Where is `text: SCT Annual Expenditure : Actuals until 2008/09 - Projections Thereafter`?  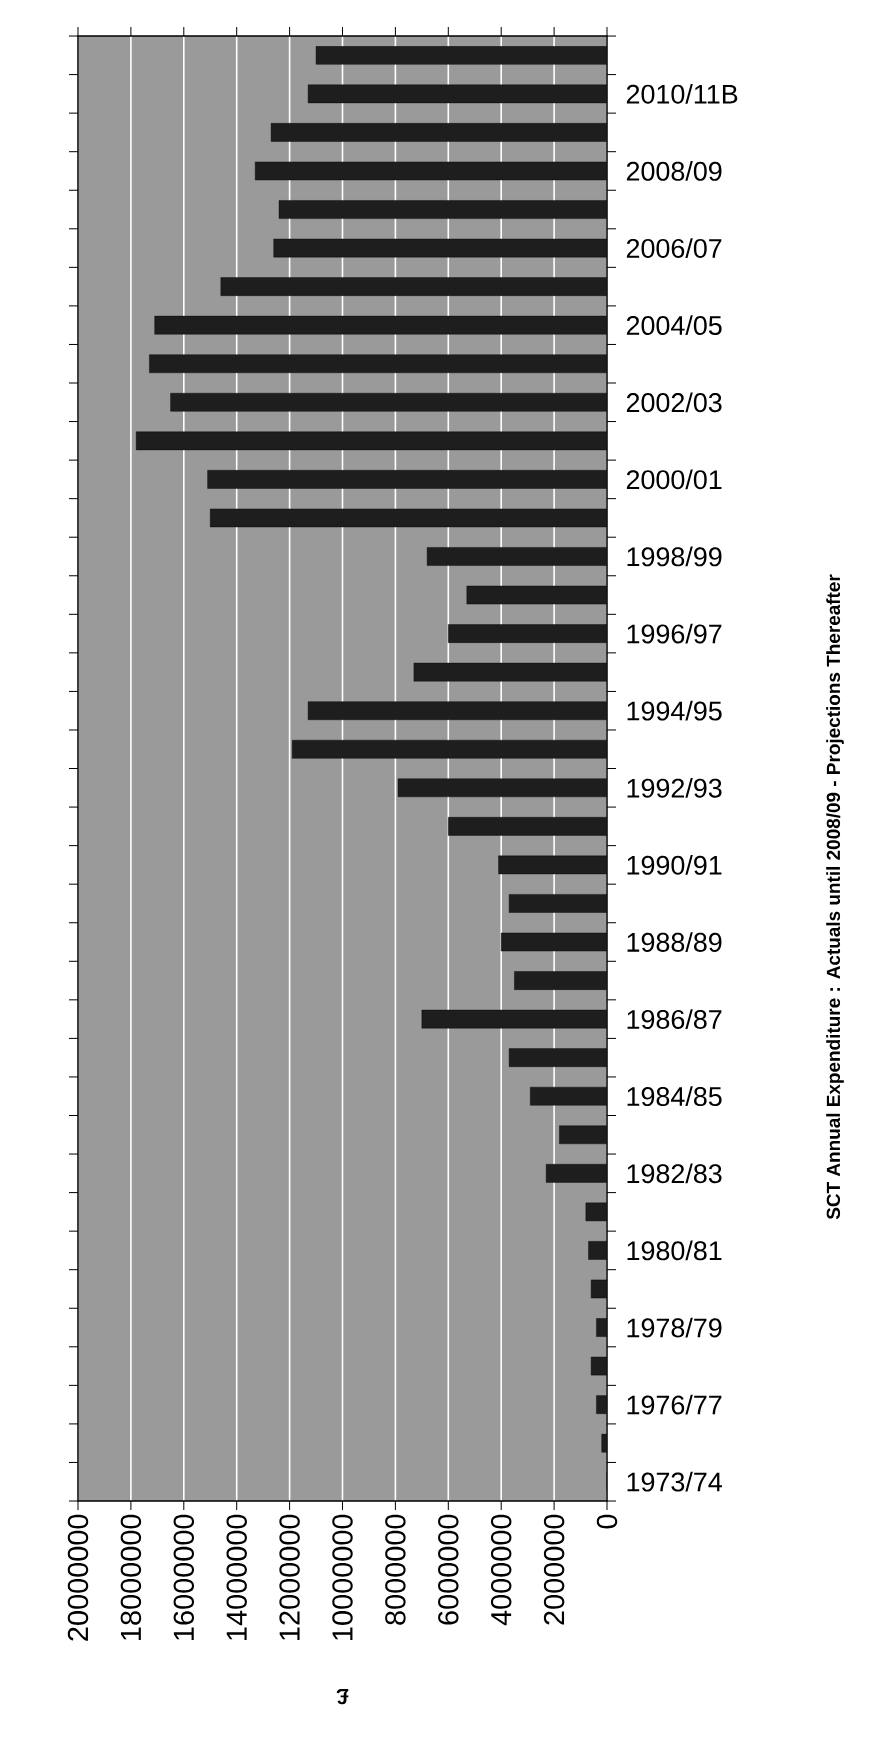
text: SCT Annual Expenditure : Actuals until 2008/09 - Projections Thereafter is located at coordinates (835, 897).